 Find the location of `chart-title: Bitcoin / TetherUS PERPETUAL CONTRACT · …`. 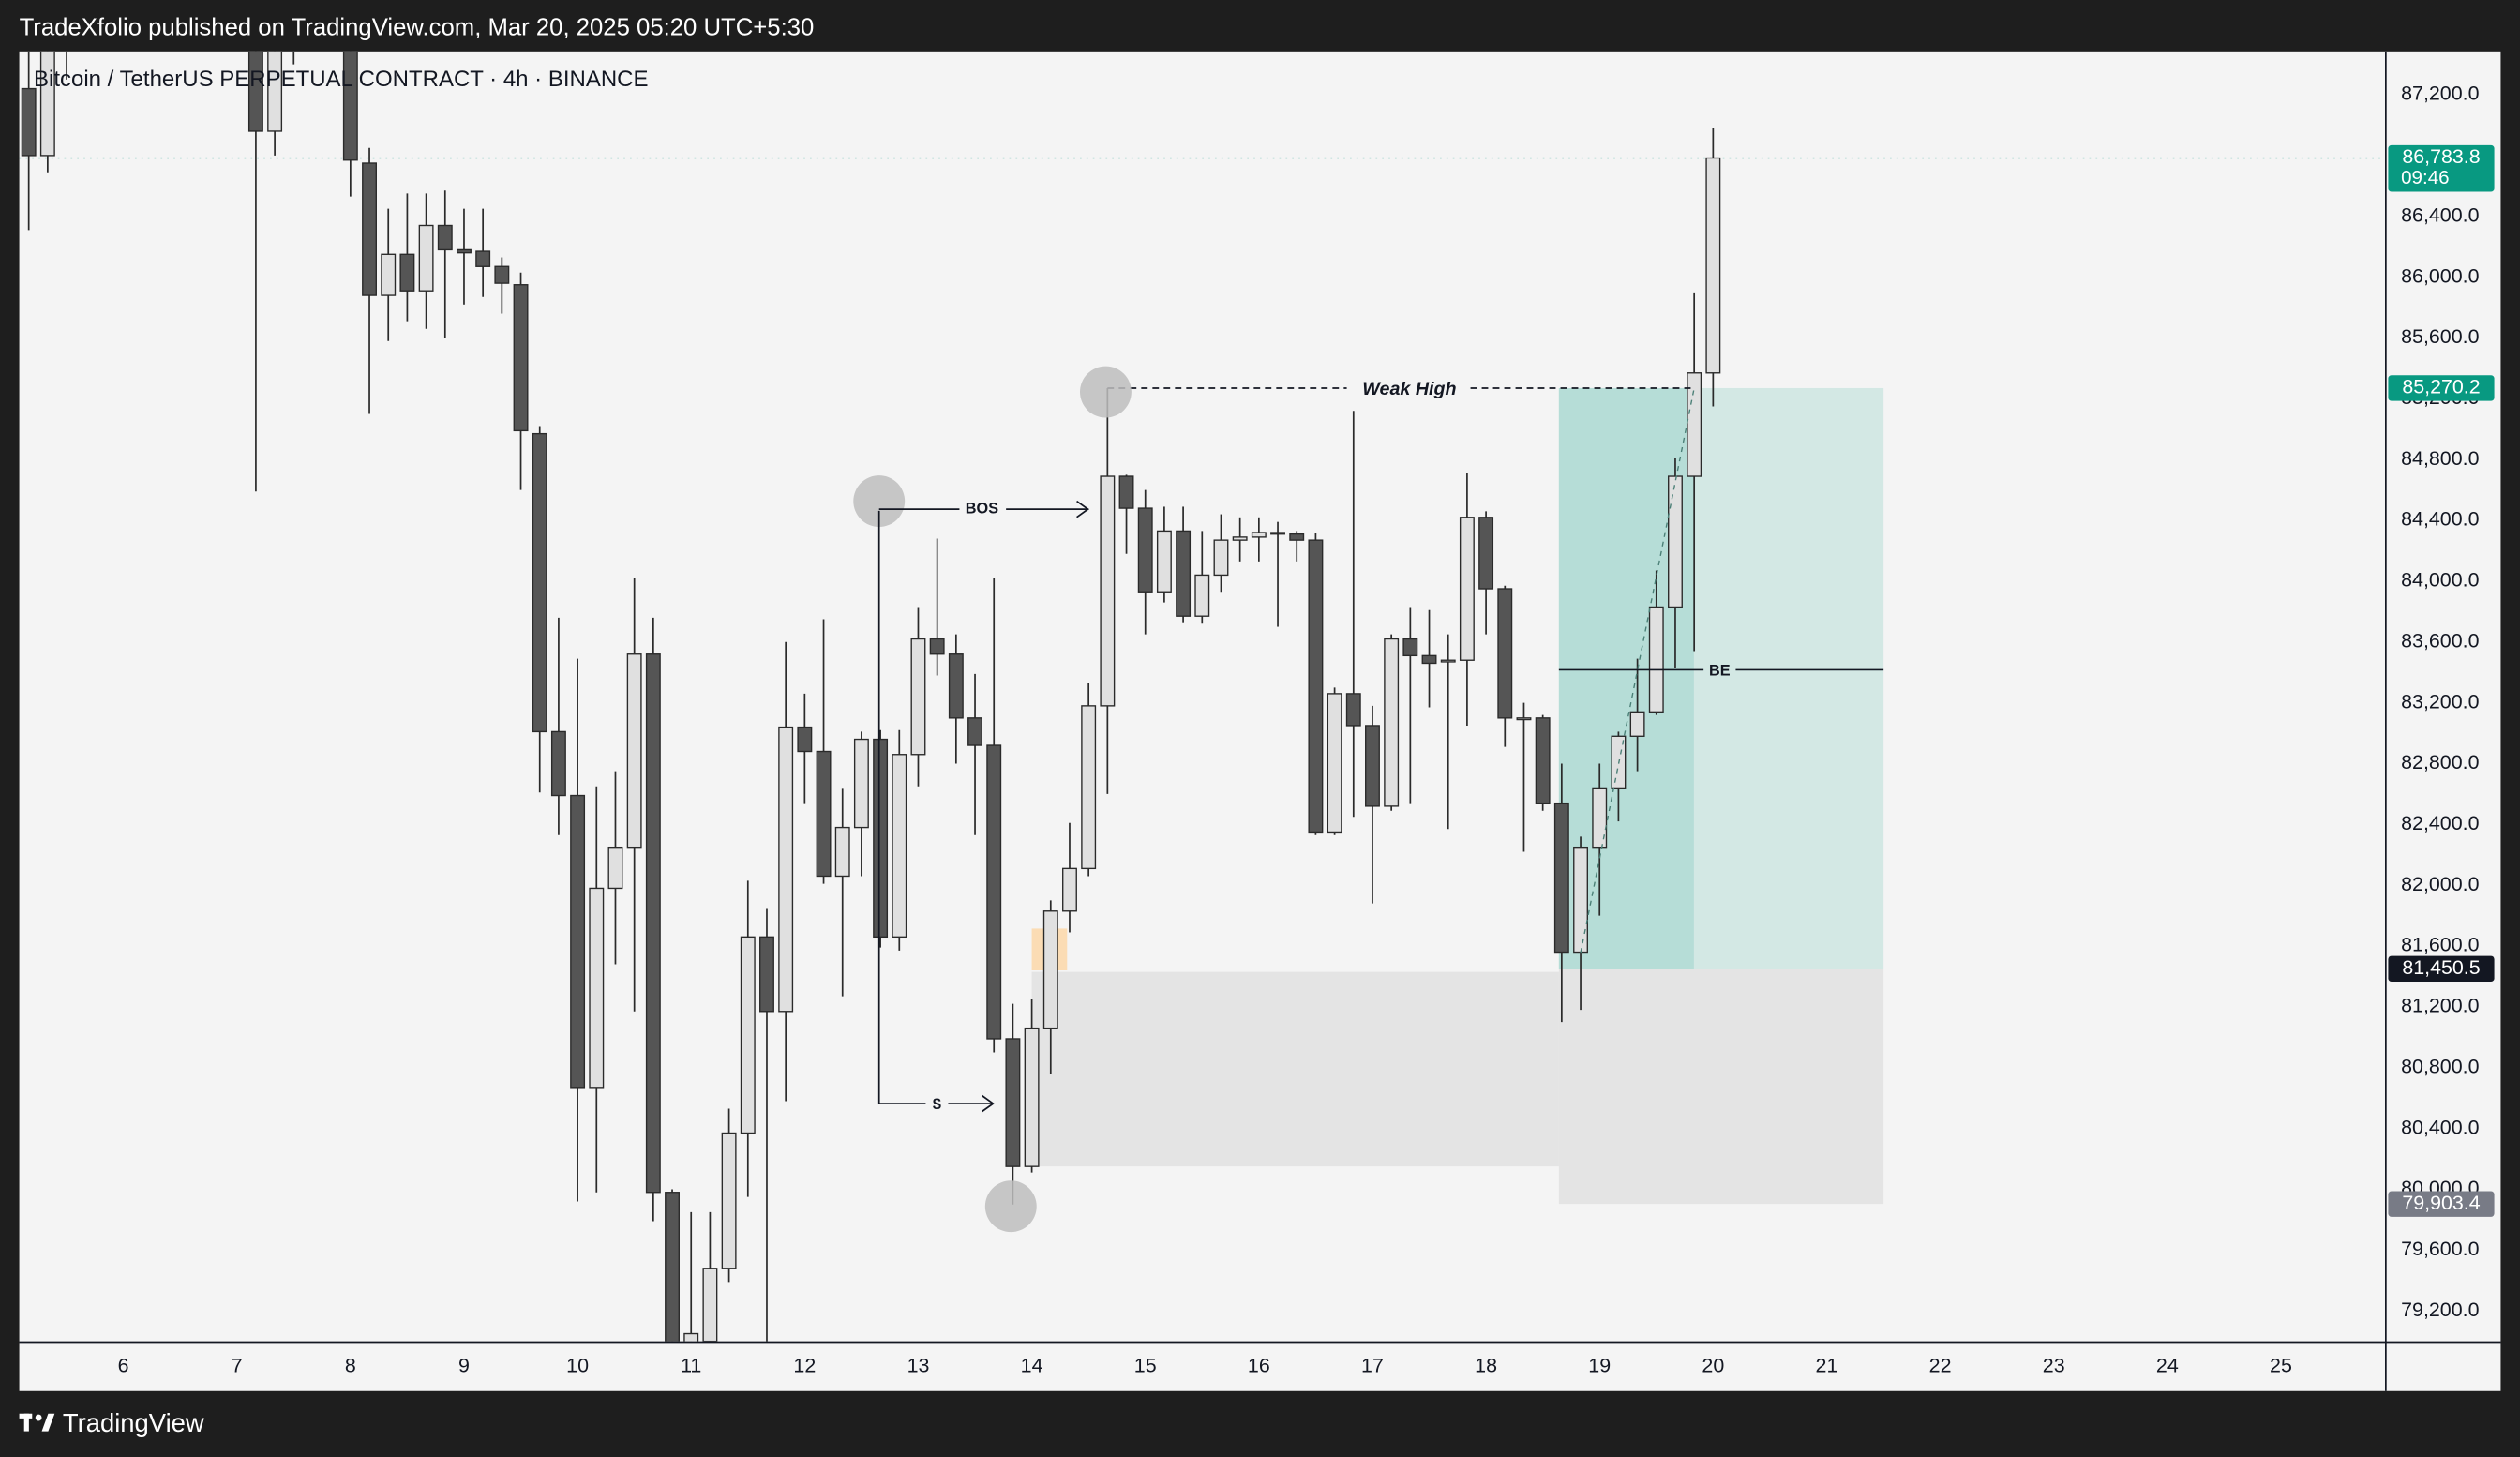

chart-title: Bitcoin / TetherUS PERPETUAL CONTRACT · … is located at coordinates (341, 80).